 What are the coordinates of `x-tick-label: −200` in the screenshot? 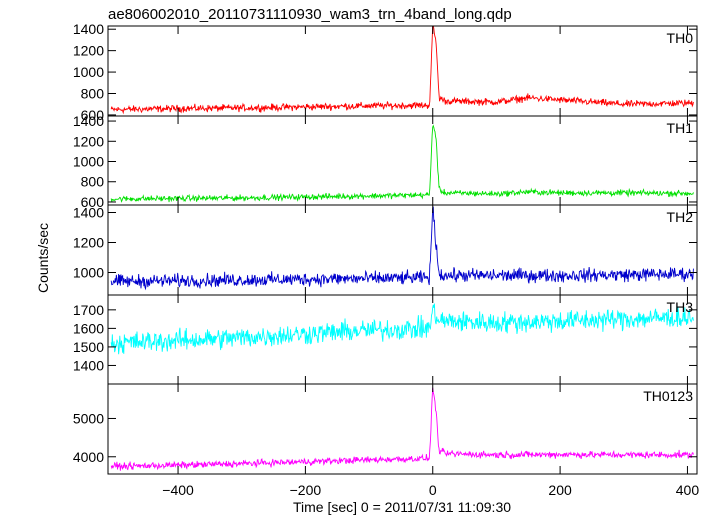 It's located at (306, 490).